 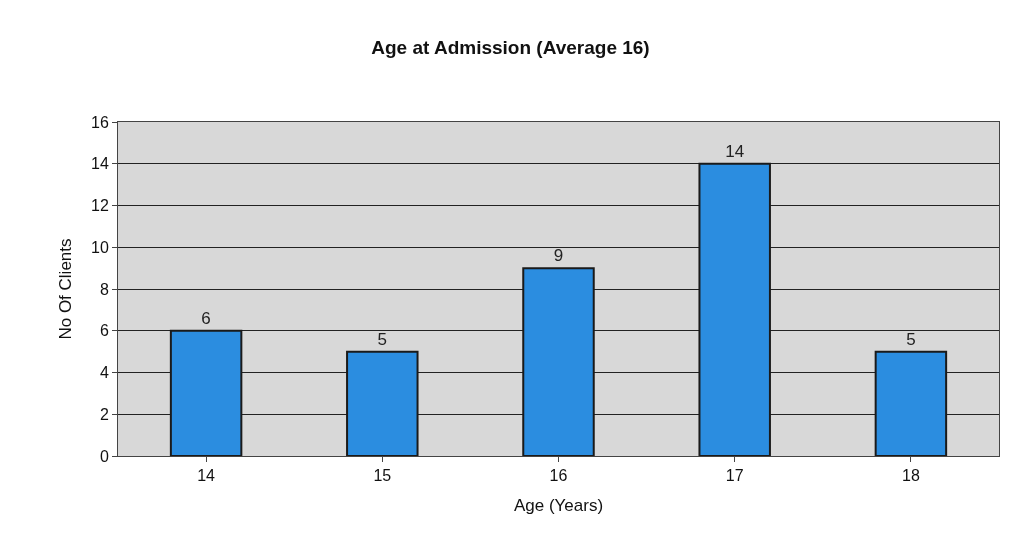 I want to click on y-tick-label: 6, so click(x=104, y=331).